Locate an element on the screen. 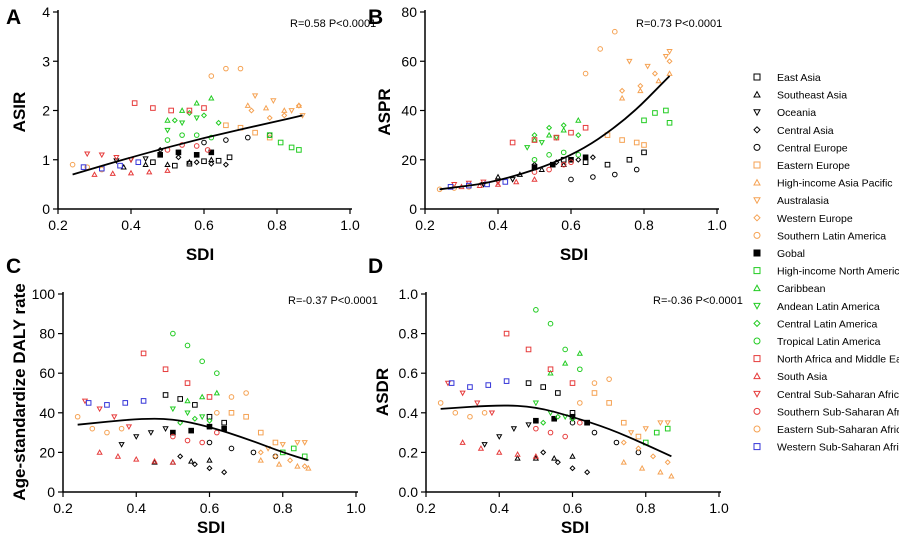 This screenshot has width=899, height=543. x-tick-label: 0.6 is located at coordinates (204, 225).